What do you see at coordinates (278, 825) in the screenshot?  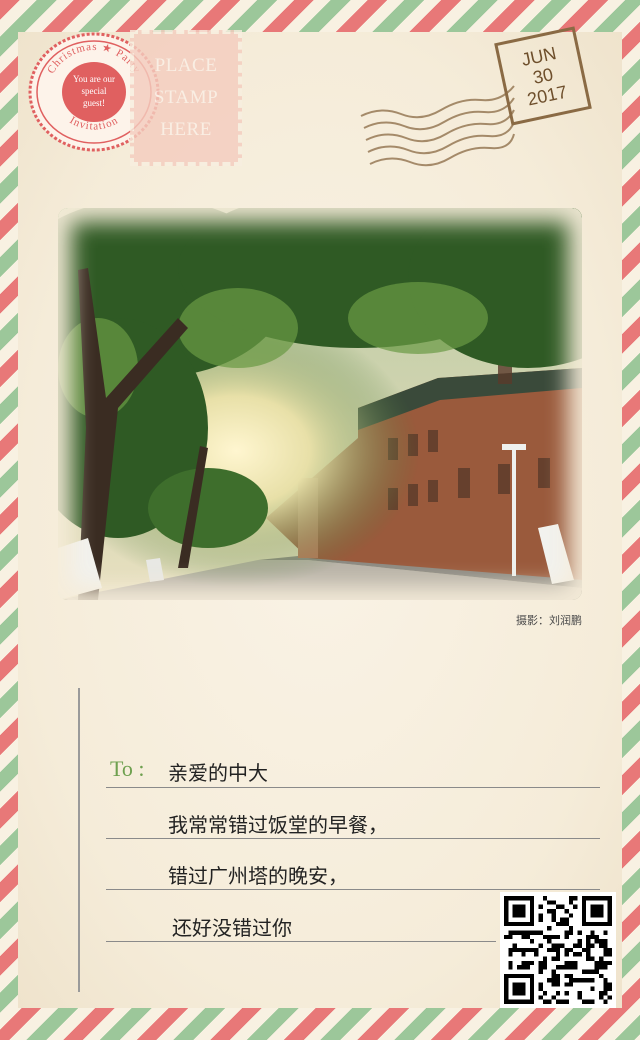 I see `letter-line-1: 我常常错过饭堂的早餐，` at bounding box center [278, 825].